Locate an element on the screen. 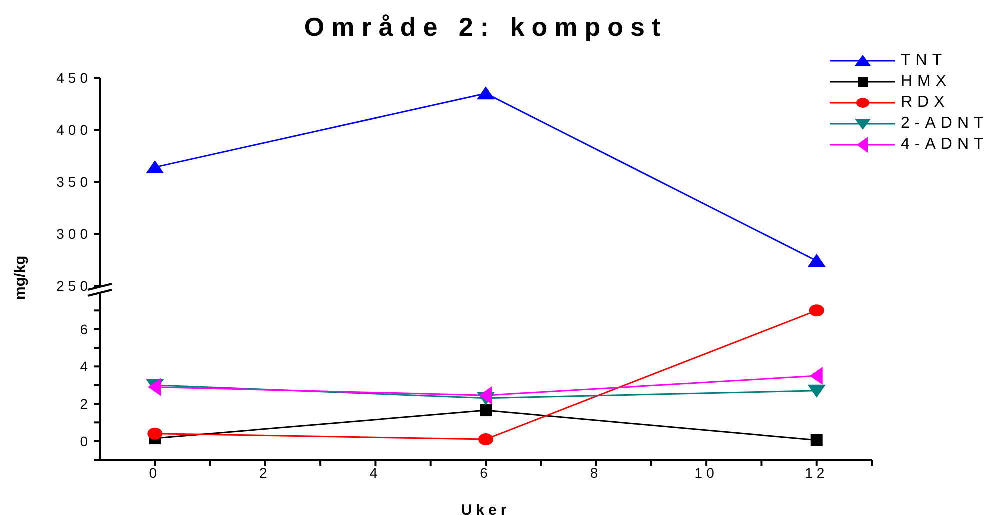 Image resolution: width=998 pixels, height=515 pixels. y-tick-label: 6 is located at coordinates (86, 329).